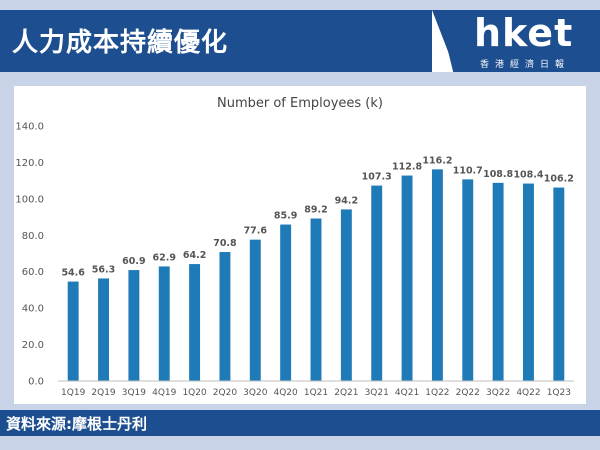  What do you see at coordinates (468, 393) in the screenshot?
I see `x-tick-label: 2Q22` at bounding box center [468, 393].